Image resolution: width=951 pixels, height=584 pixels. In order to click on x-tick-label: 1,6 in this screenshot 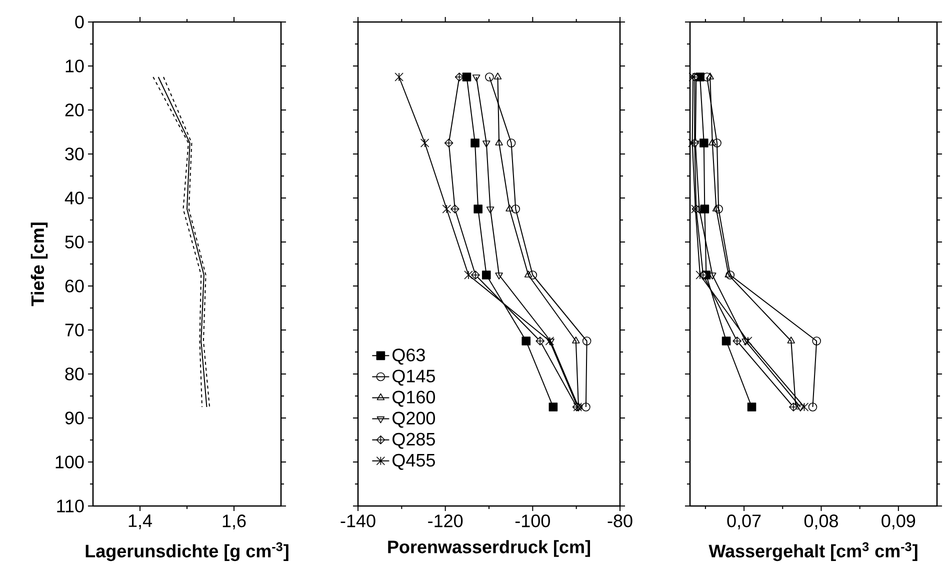, I will do `click(234, 522)`.